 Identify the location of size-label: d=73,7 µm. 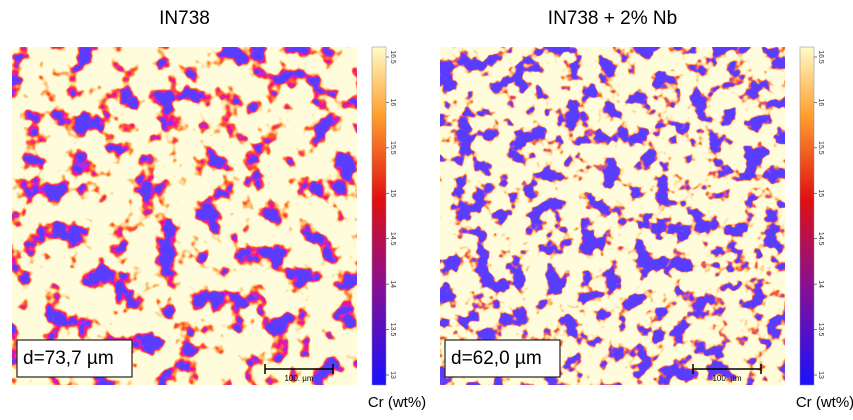
(68, 358).